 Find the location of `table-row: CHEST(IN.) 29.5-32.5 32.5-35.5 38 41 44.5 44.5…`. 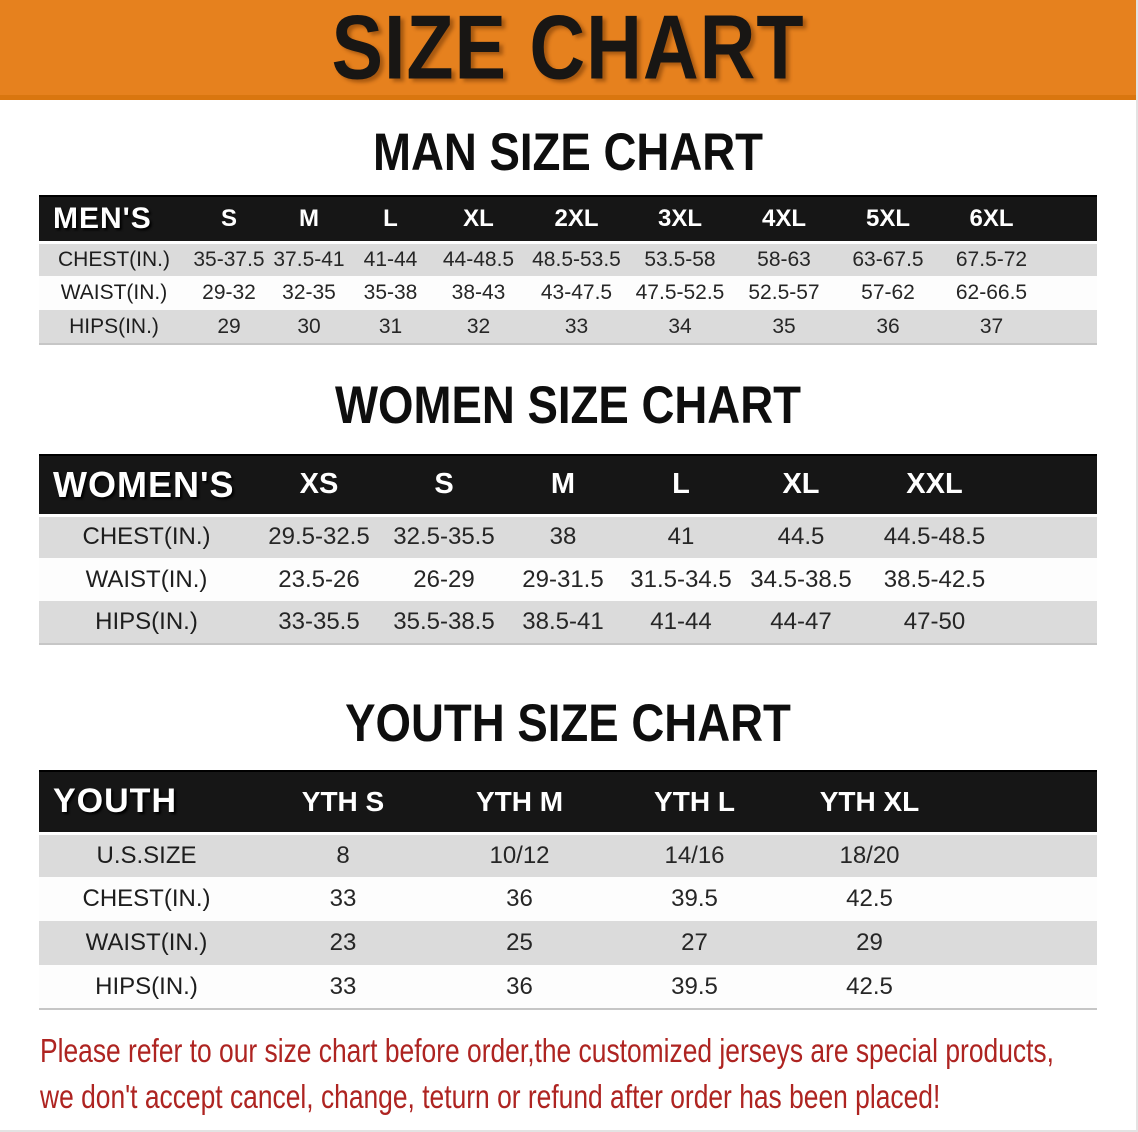

table-row: CHEST(IN.) 29.5-32.5 32.5-35.5 38 41 44.5 44.5… is located at coordinates (568, 536).